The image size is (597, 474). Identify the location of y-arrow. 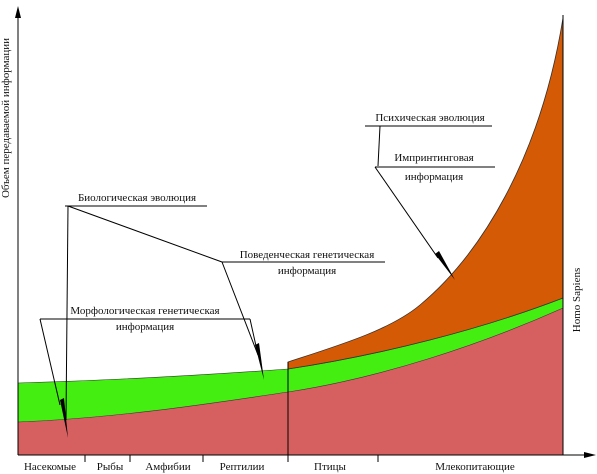
(18, 12).